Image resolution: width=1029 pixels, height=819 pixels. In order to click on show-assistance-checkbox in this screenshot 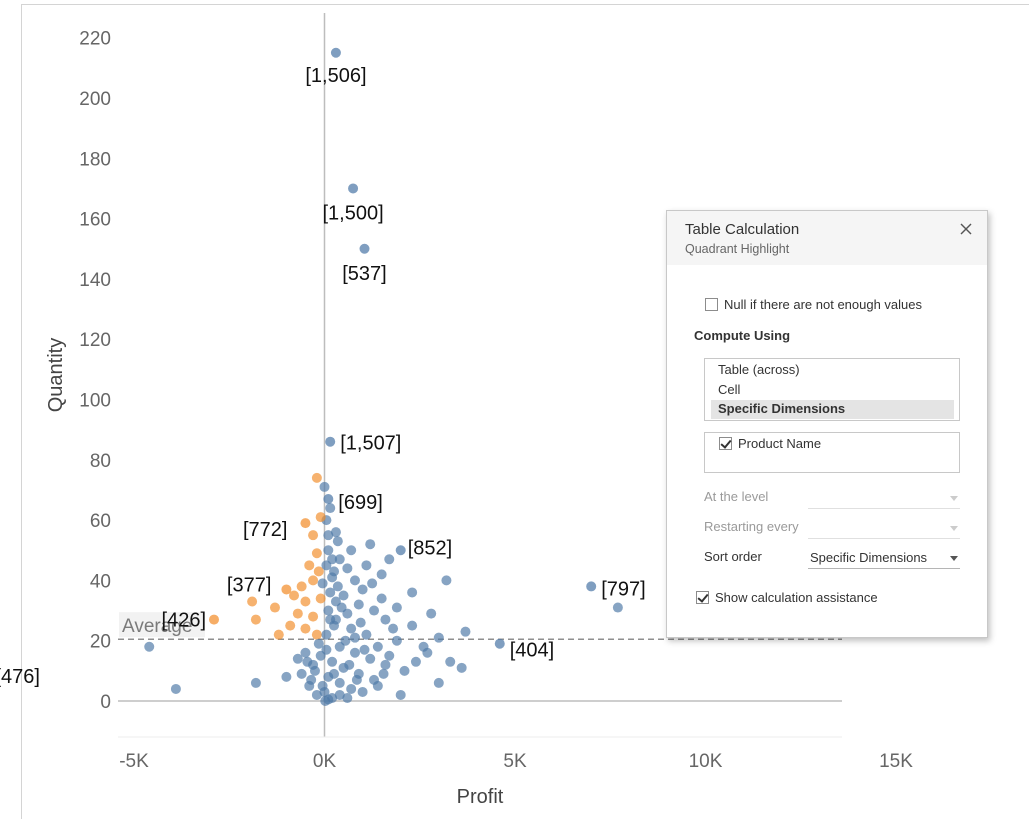, I will do `click(702, 597)`.